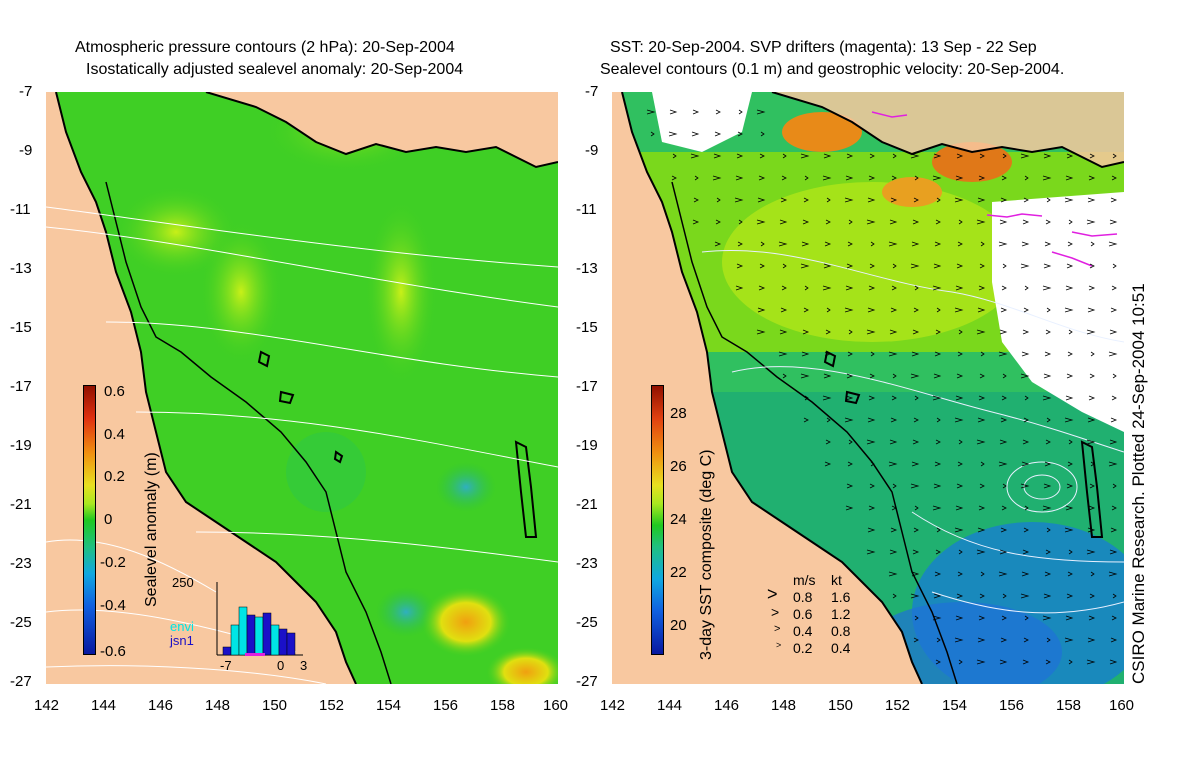 The height and width of the screenshot is (769, 1183). I want to click on histogram-bars, so click(259, 619).